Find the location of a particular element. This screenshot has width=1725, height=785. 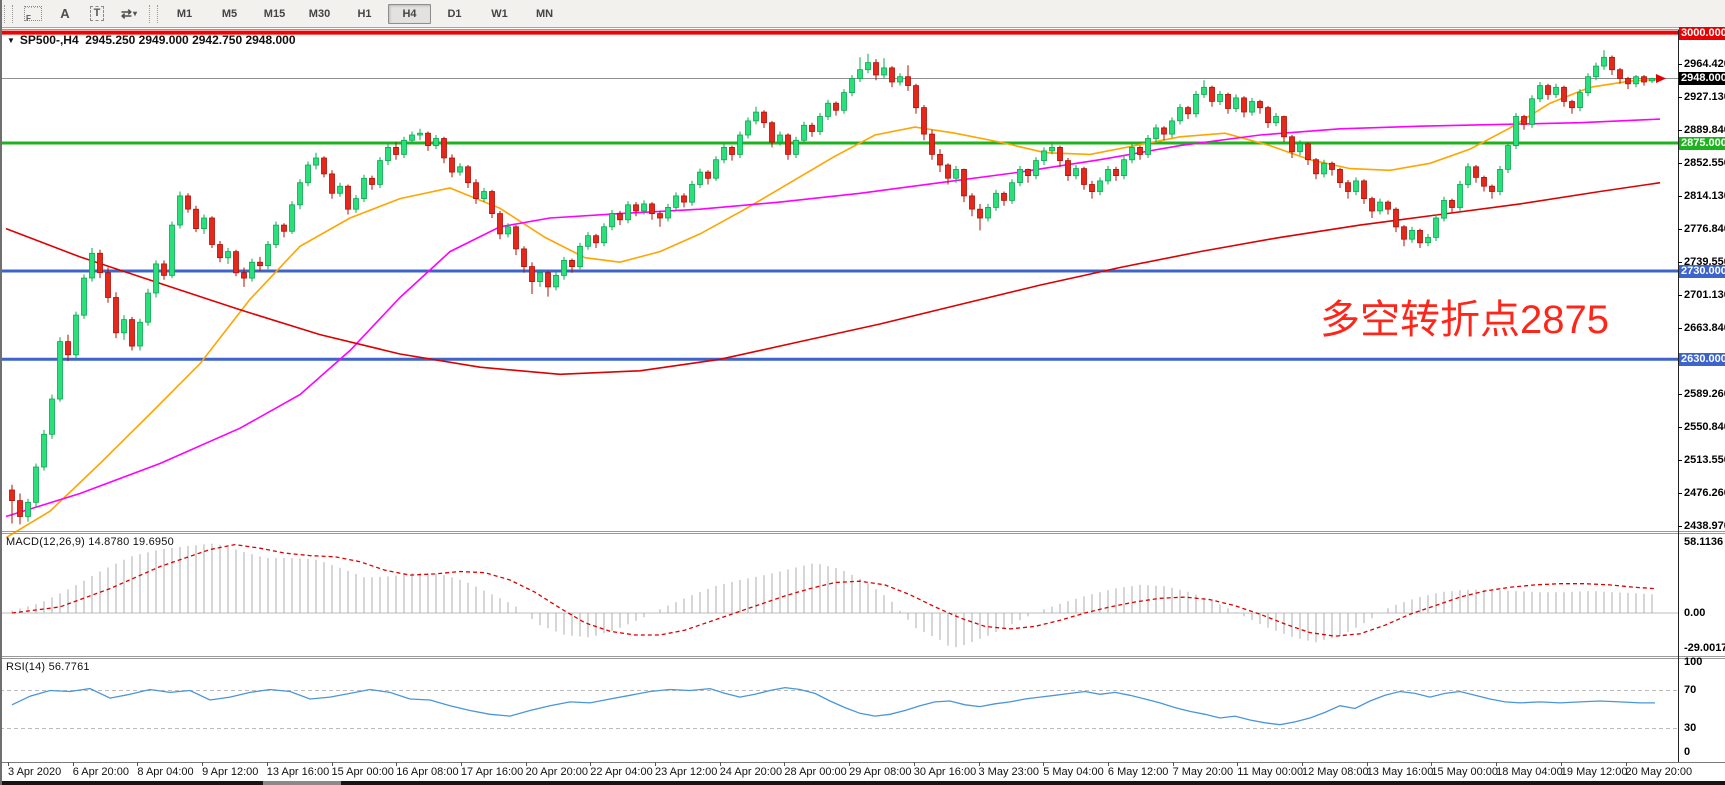

dropdown-caret-icon: ▾ is located at coordinates (134, 13).